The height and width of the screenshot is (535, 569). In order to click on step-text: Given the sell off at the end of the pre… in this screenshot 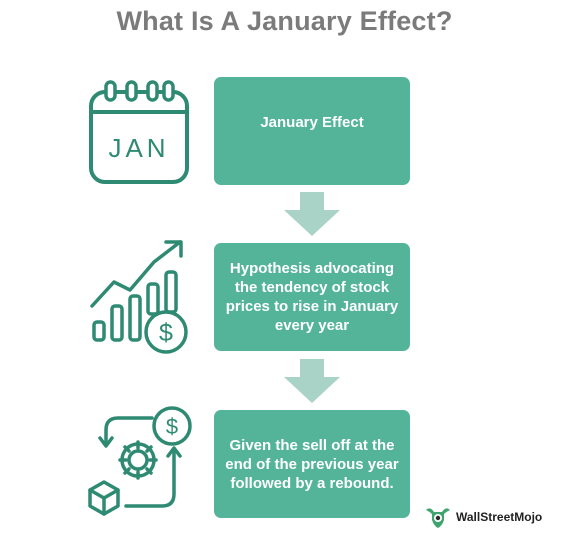, I will do `click(312, 464)`.